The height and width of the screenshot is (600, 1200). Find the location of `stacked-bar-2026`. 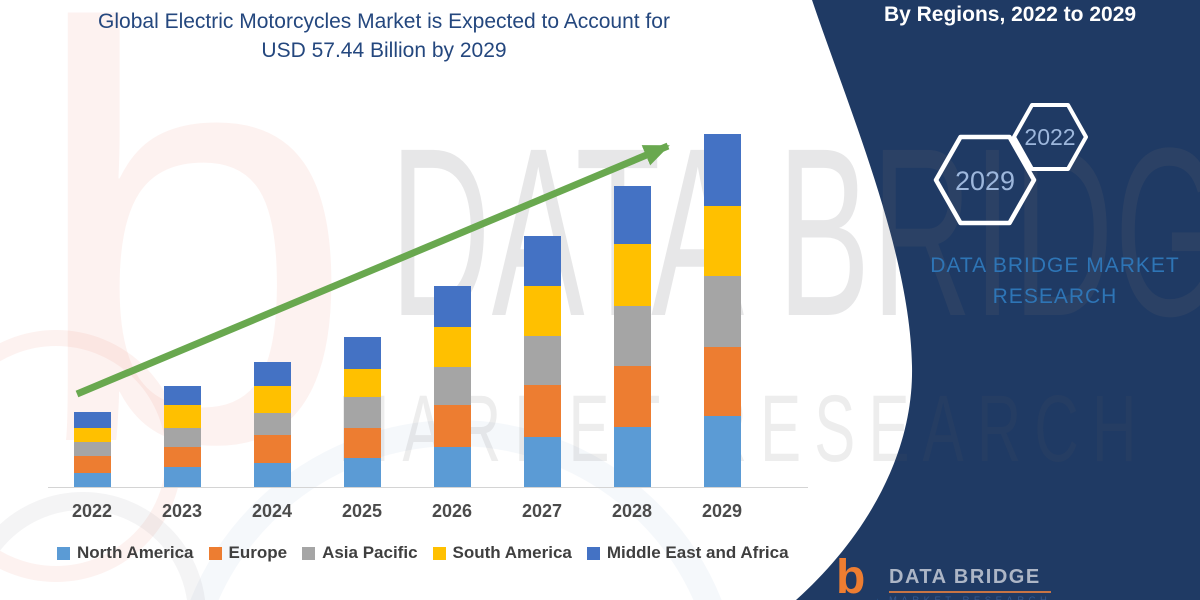

stacked-bar-2026 is located at coordinates (452, 387).